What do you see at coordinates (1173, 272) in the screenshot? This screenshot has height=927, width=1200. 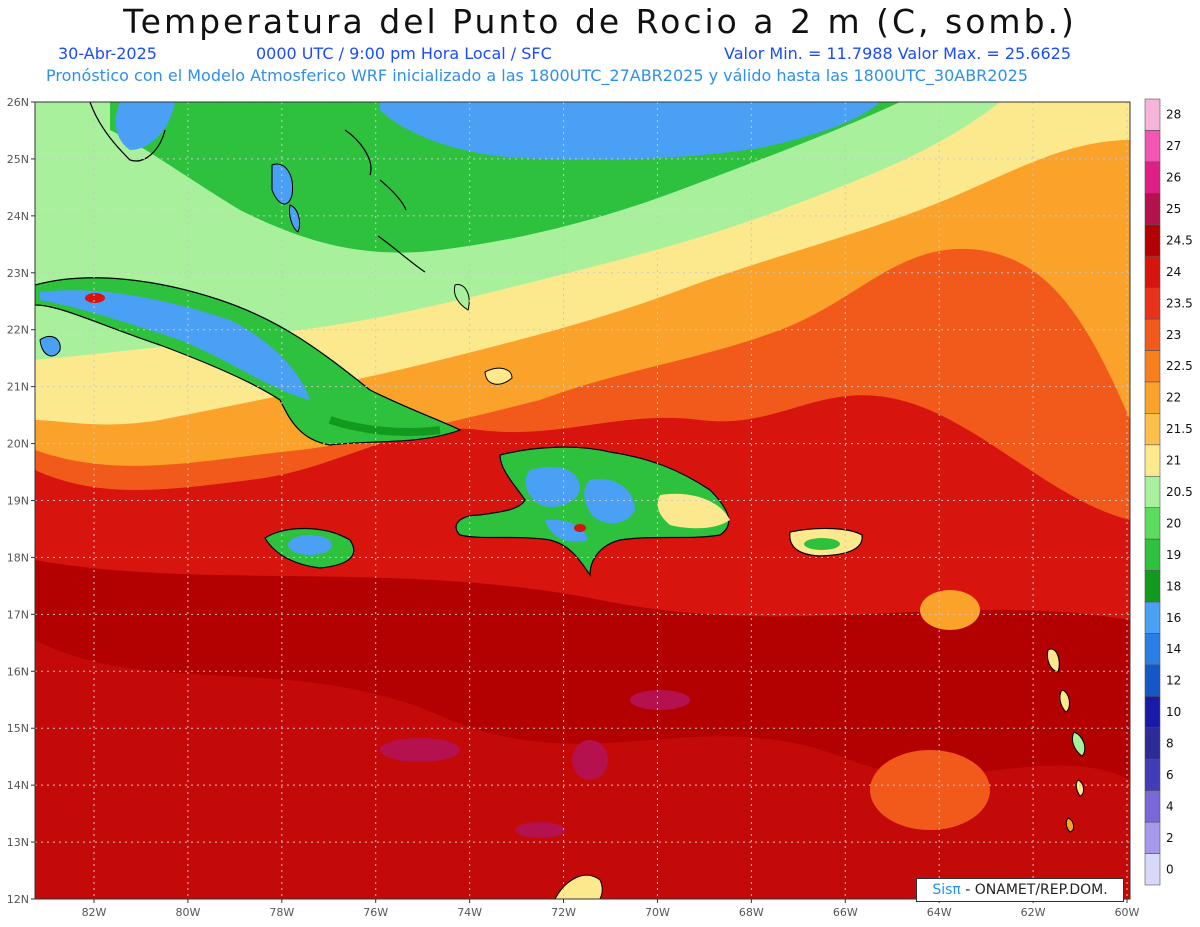 I see `colorbar-label: 24` at bounding box center [1173, 272].